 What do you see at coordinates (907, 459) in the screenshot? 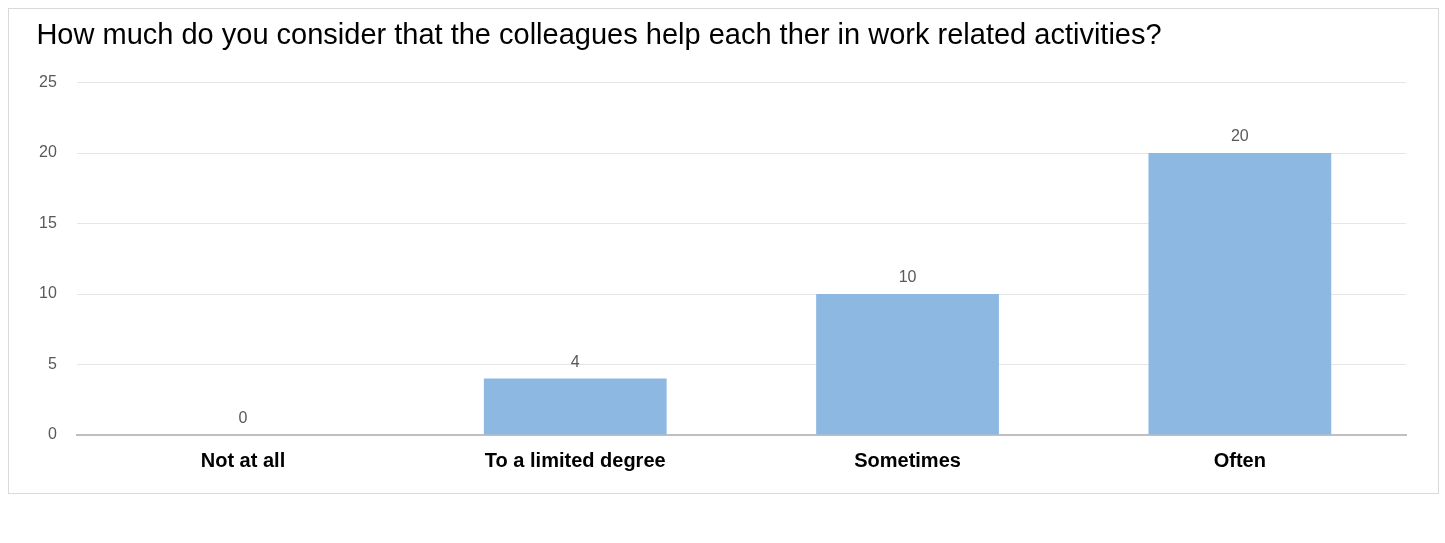
I see `x-tick-label: Sometimes` at bounding box center [907, 459].